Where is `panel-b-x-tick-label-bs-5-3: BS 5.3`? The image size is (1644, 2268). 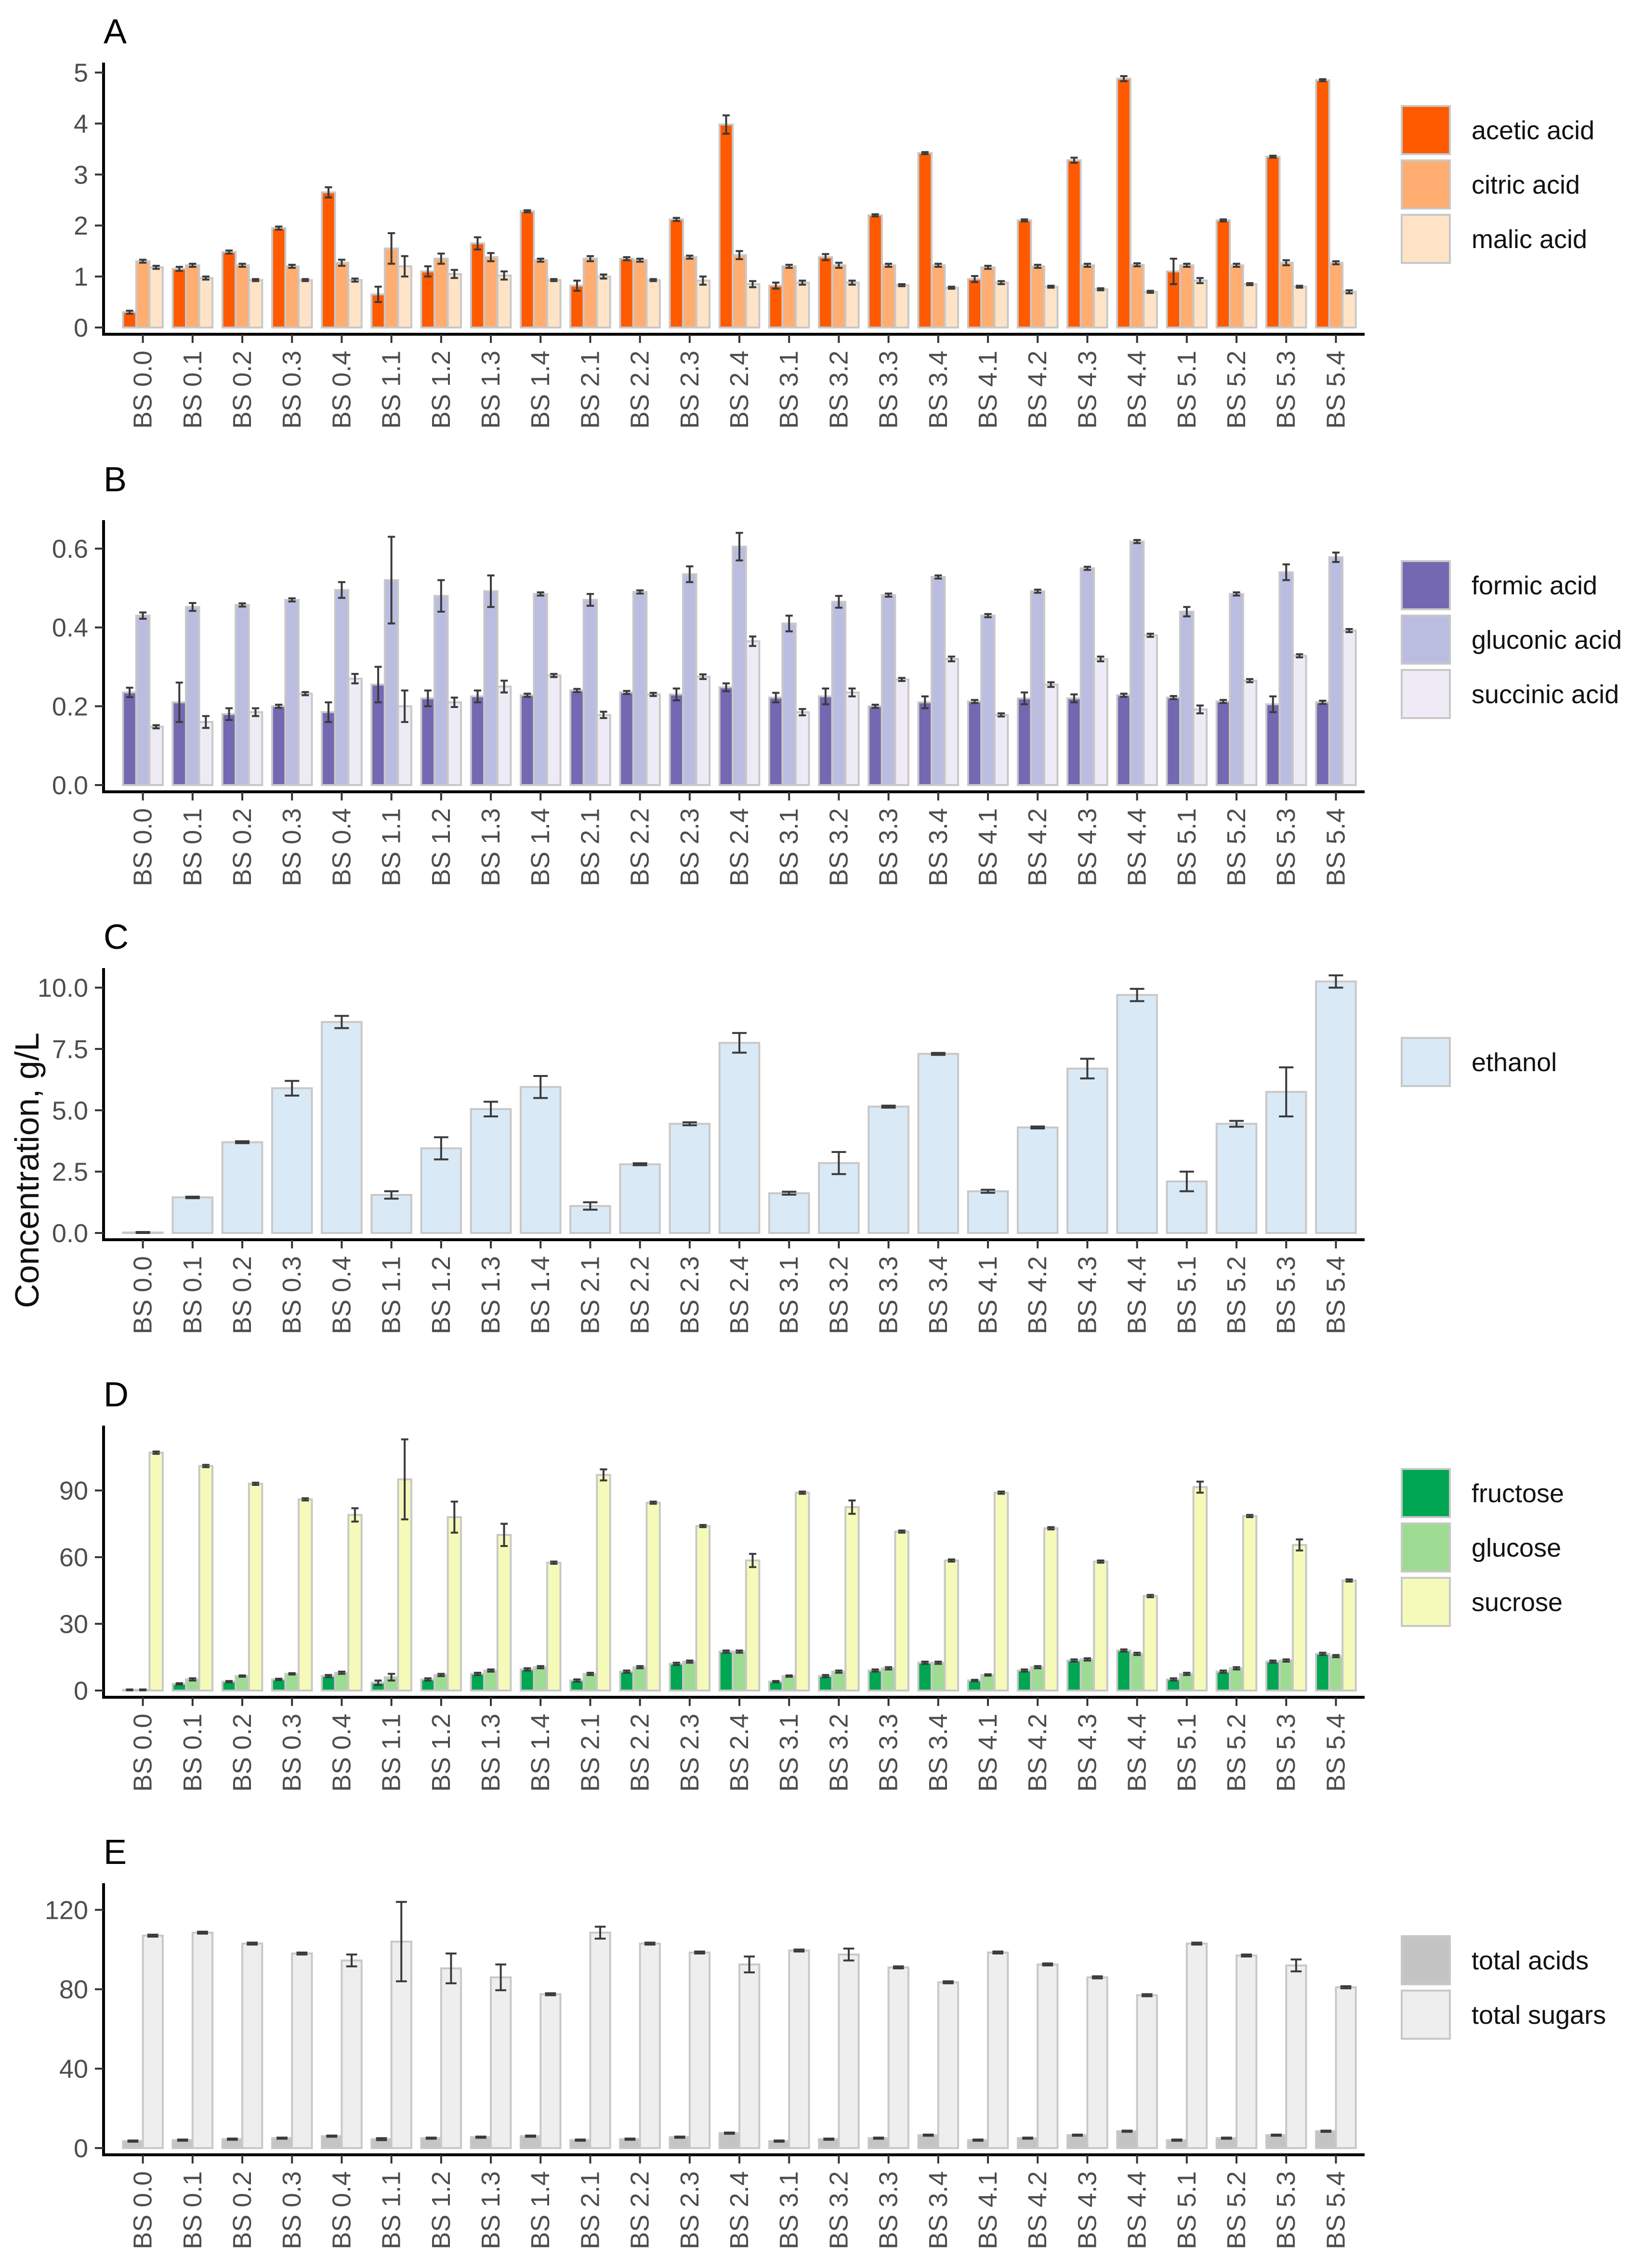 panel-b-x-tick-label-bs-5-3: BS 5.3 is located at coordinates (1286, 847).